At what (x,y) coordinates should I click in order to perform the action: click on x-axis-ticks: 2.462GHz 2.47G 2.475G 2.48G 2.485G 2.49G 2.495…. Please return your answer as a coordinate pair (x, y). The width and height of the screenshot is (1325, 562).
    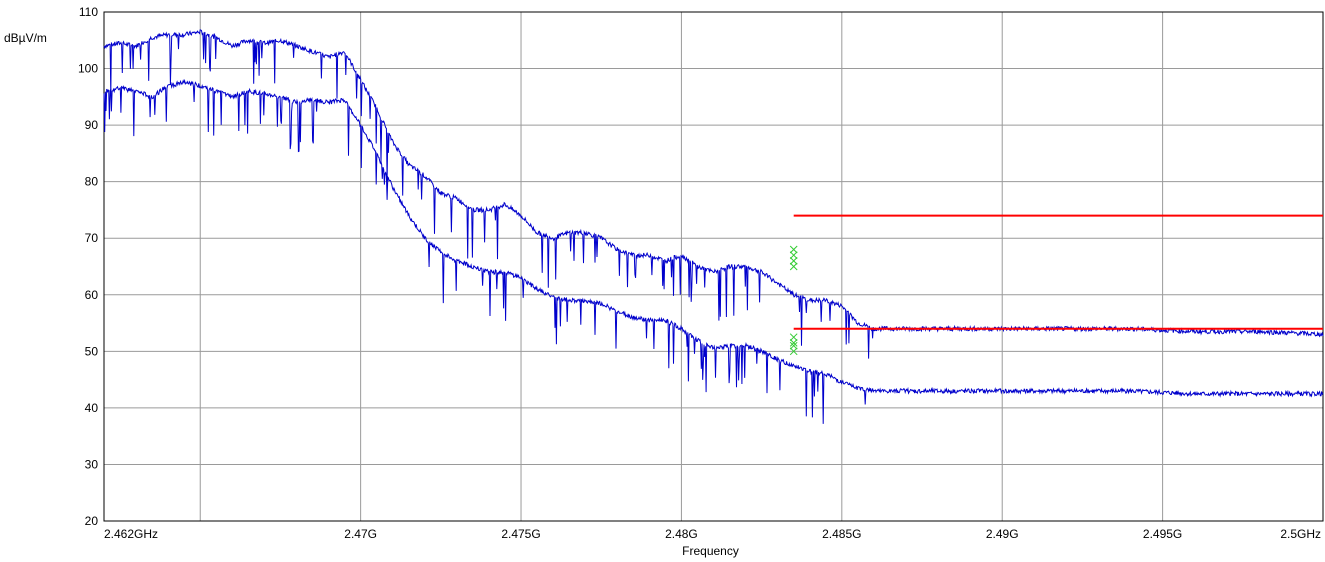
    Looking at the image, I should click on (712, 534).